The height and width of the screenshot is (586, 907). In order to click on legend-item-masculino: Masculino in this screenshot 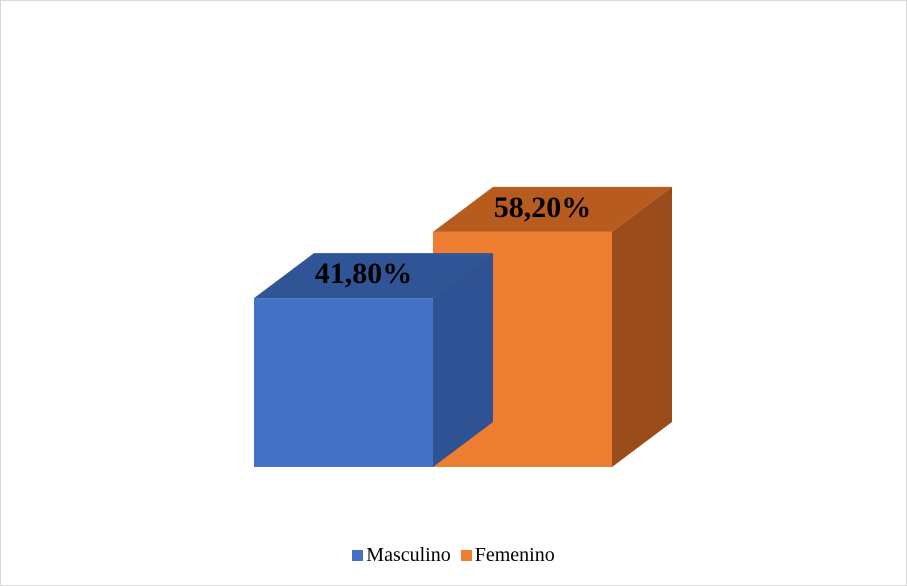, I will do `click(401, 555)`.